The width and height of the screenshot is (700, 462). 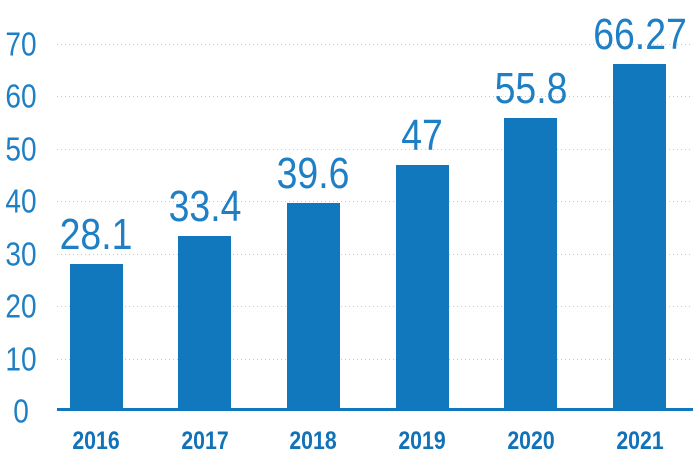 What do you see at coordinates (205, 323) in the screenshot?
I see `bar-2017` at bounding box center [205, 323].